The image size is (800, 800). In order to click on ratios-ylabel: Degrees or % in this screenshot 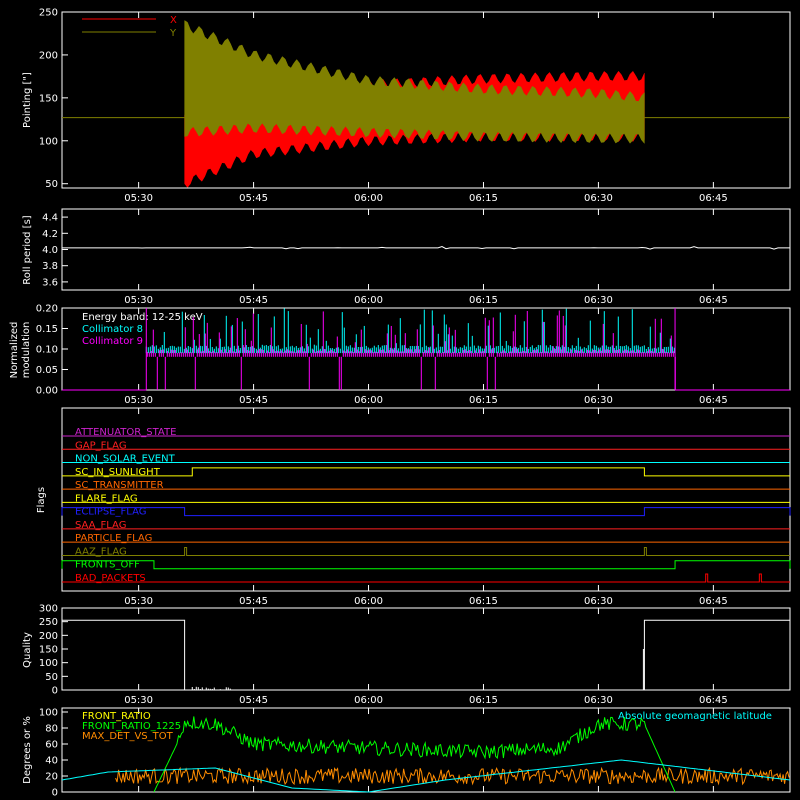, I will do `click(27, 750)`.